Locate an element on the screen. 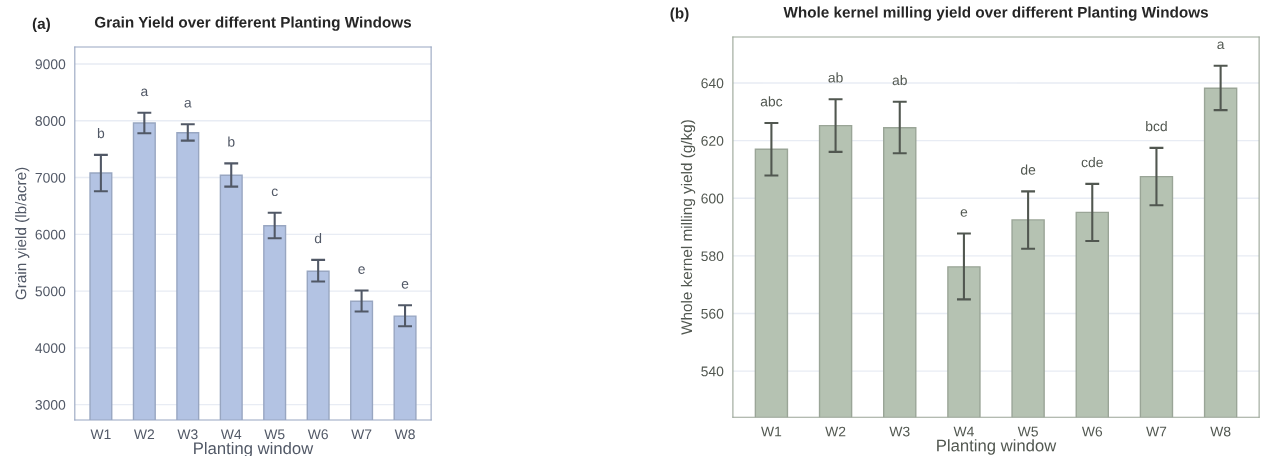 The image size is (1268, 456). y-tick-label: 620 is located at coordinates (712, 140).